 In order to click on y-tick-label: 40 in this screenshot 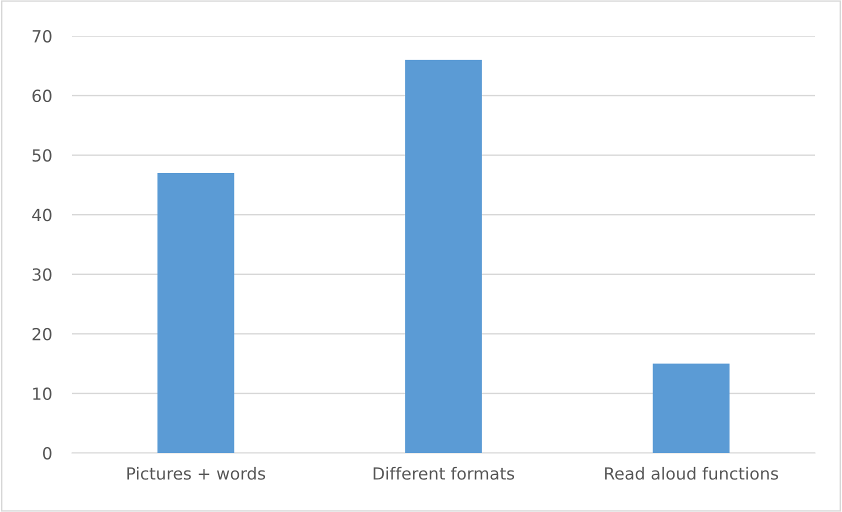, I will do `click(42, 215)`.